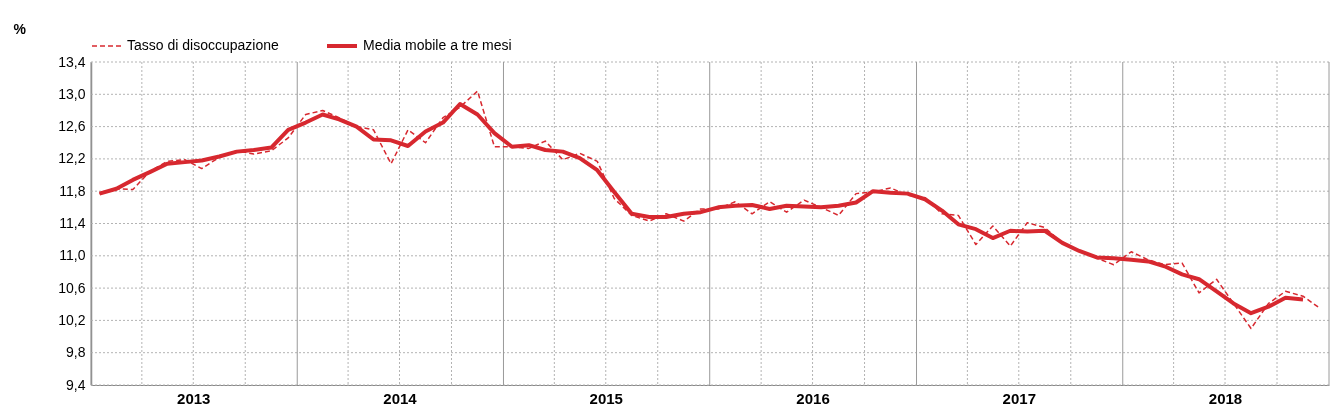 Image resolution: width=1333 pixels, height=416 pixels. Describe the element at coordinates (437, 45) in the screenshot. I see `legend-label: Media mobile a tre mesi` at that location.